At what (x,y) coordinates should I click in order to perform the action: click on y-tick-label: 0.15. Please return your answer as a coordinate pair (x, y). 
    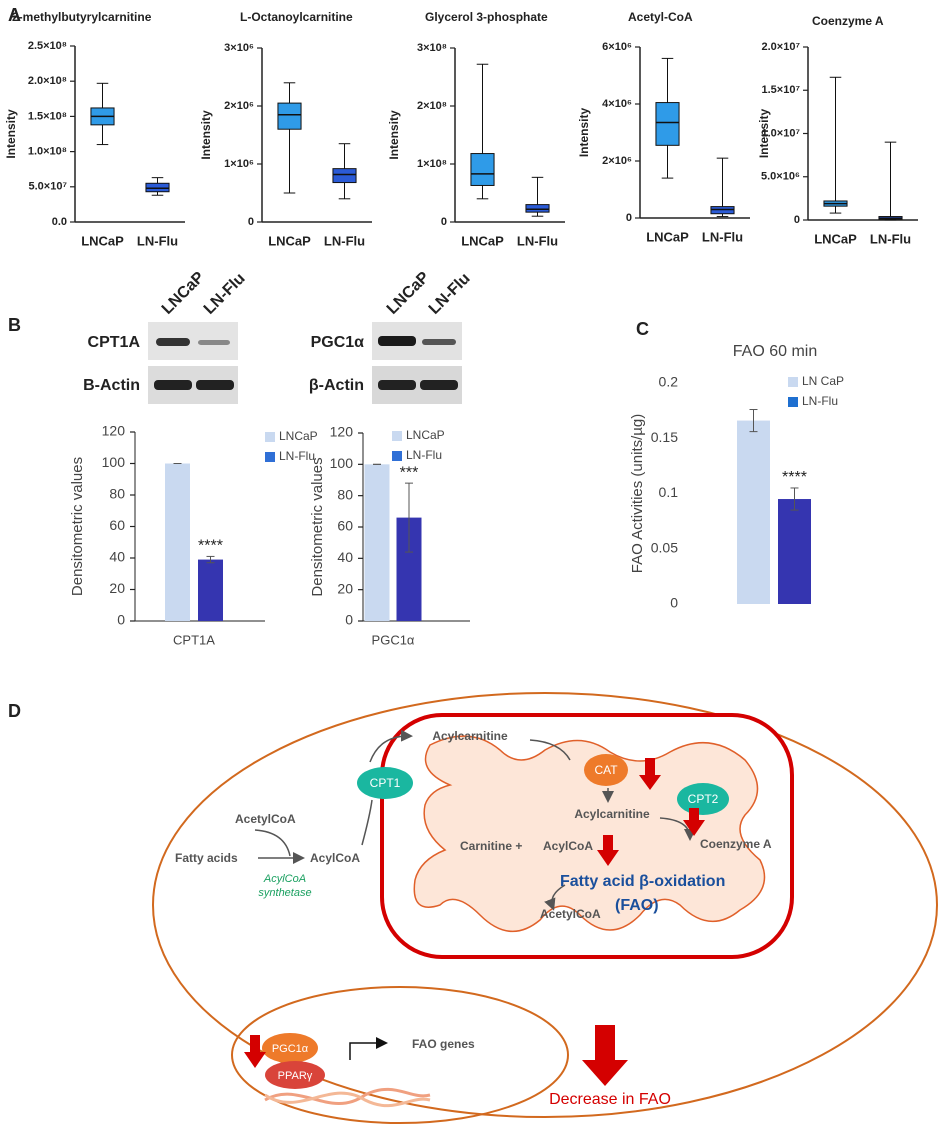
    Looking at the image, I should click on (664, 437).